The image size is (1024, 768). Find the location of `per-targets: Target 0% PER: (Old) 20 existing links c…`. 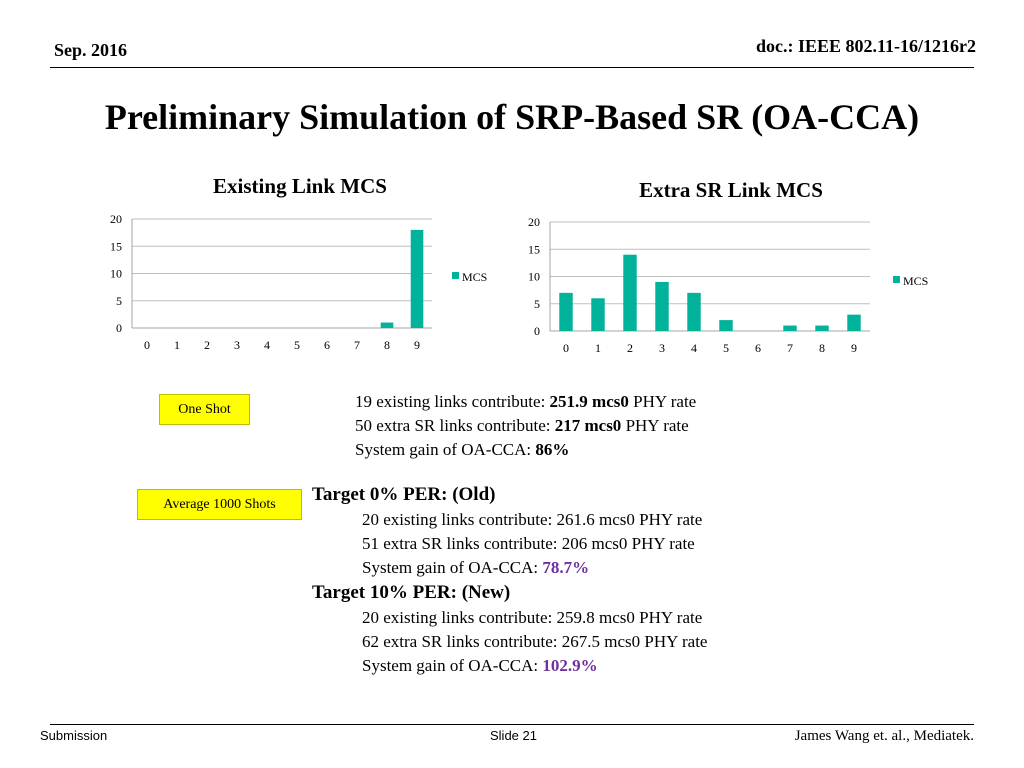

per-targets: Target 0% PER: (Old) 20 existing links c… is located at coordinates (509, 580).